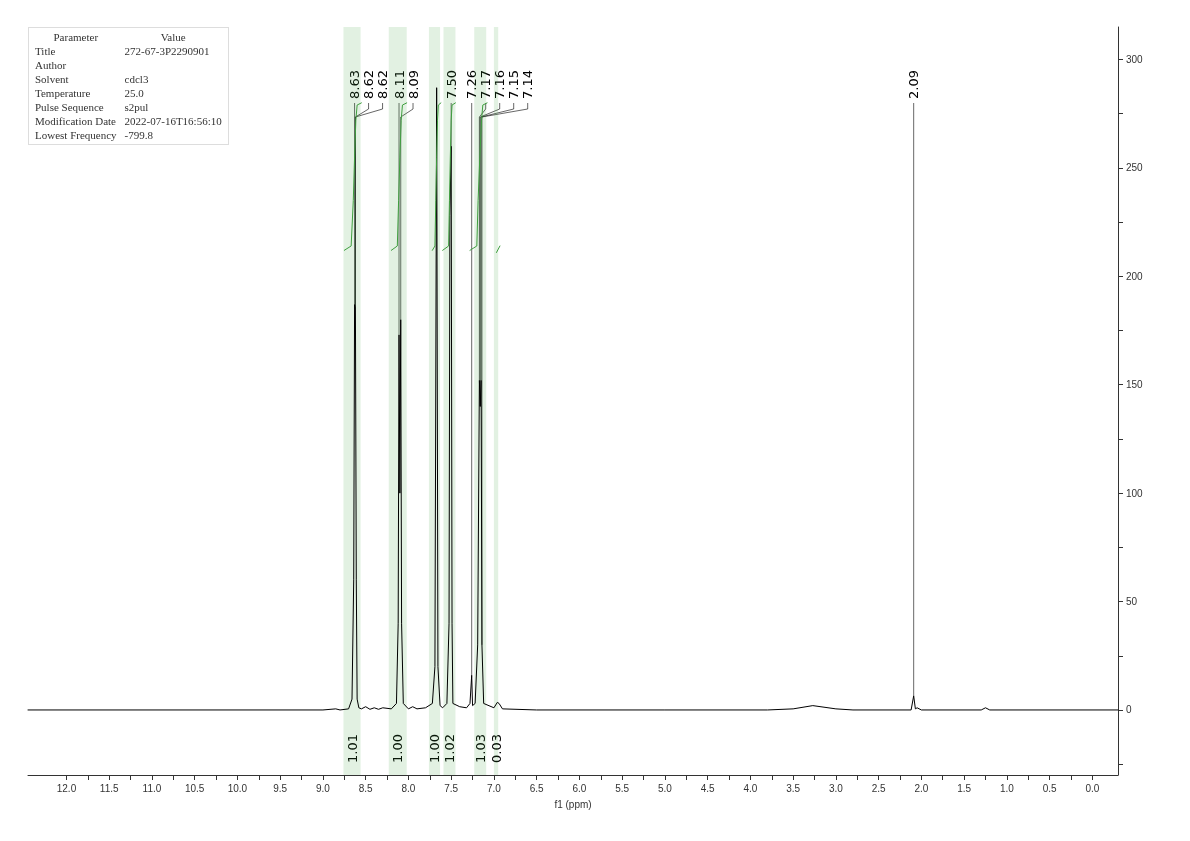 This screenshot has width=1190, height=841. Describe the element at coordinates (486, 84) in the screenshot. I see `annotation: 7.17` at that location.